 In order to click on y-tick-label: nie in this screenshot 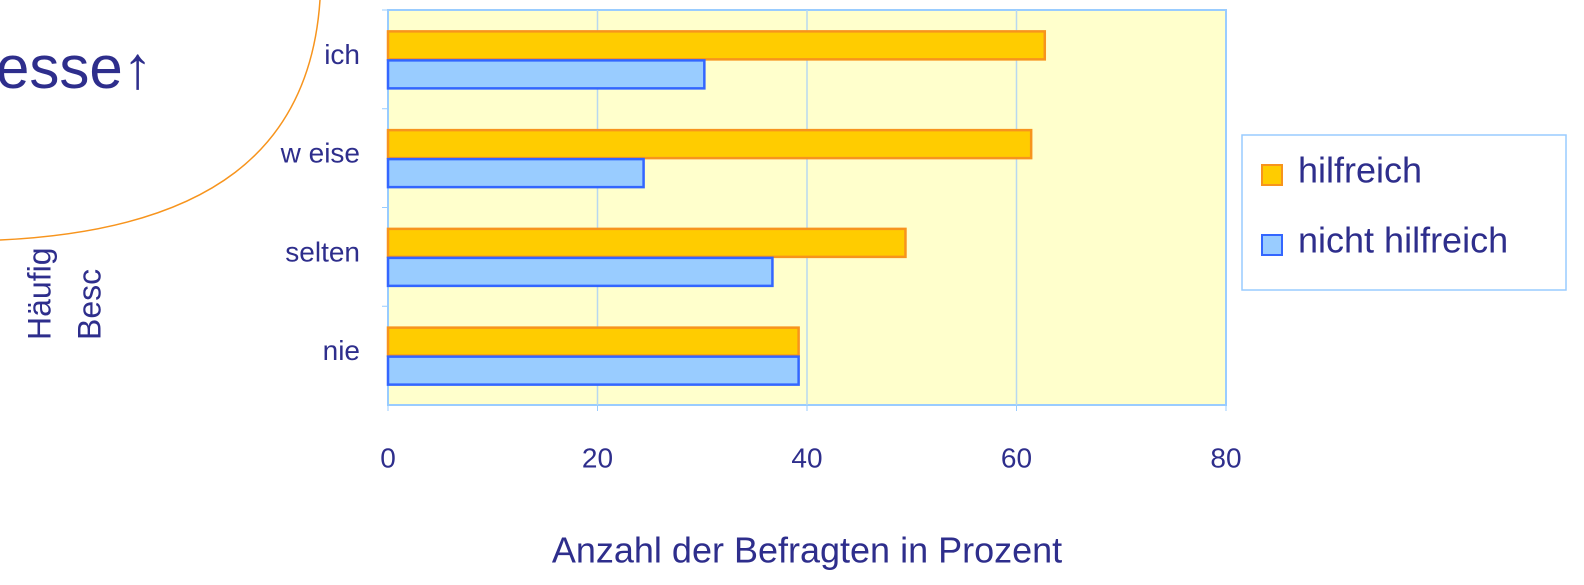, I will do `click(341, 350)`.